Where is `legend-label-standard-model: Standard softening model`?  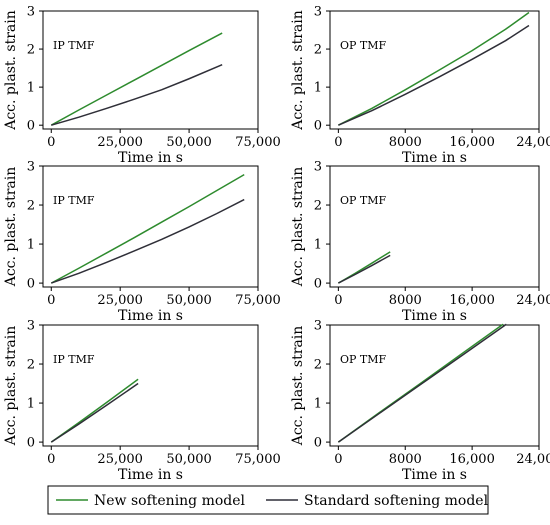 legend-label-standard-model: Standard softening model is located at coordinates (396, 501).